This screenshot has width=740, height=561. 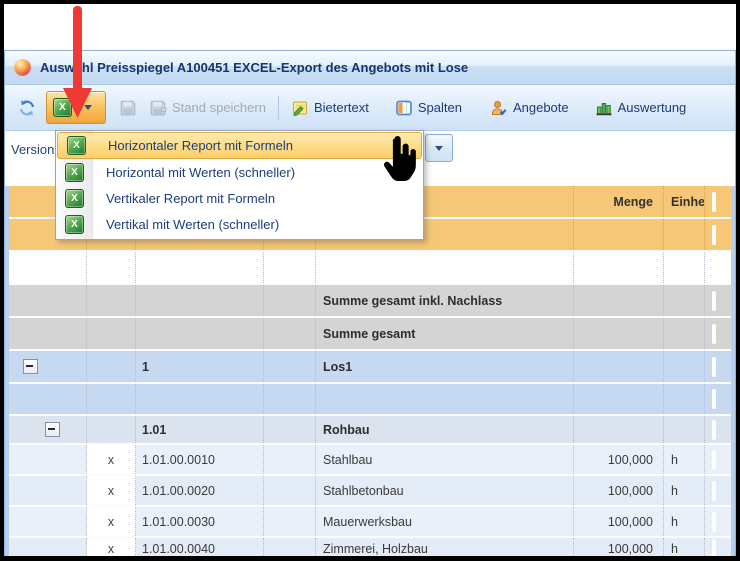 What do you see at coordinates (445, 366) in the screenshot?
I see `group-label: Los1` at bounding box center [445, 366].